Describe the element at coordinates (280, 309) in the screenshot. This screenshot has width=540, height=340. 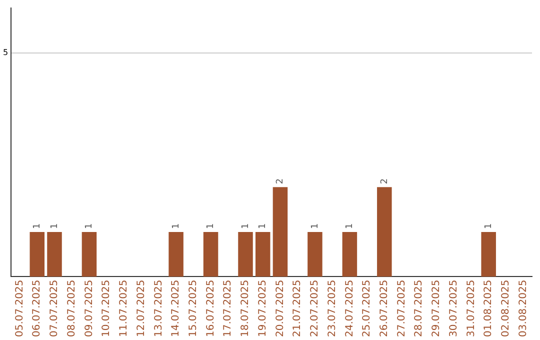
I see `x-tick-label: 20.07.2025` at that location.